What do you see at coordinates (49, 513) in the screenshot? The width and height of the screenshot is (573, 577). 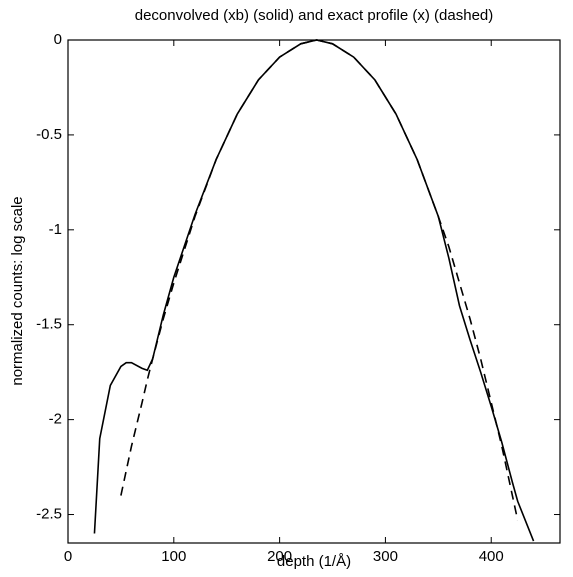 I see `y-tick-label: -2.5` at bounding box center [49, 513].